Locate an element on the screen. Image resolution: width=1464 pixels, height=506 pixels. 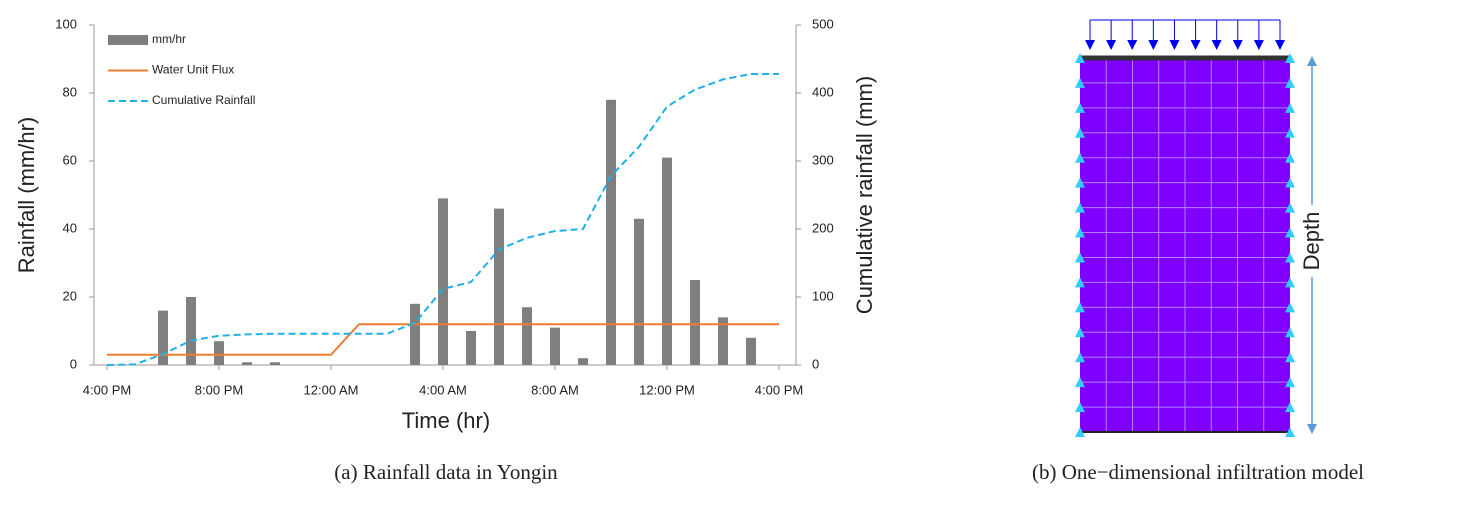
x-tick-label: 12:00 AM is located at coordinates (331, 389).